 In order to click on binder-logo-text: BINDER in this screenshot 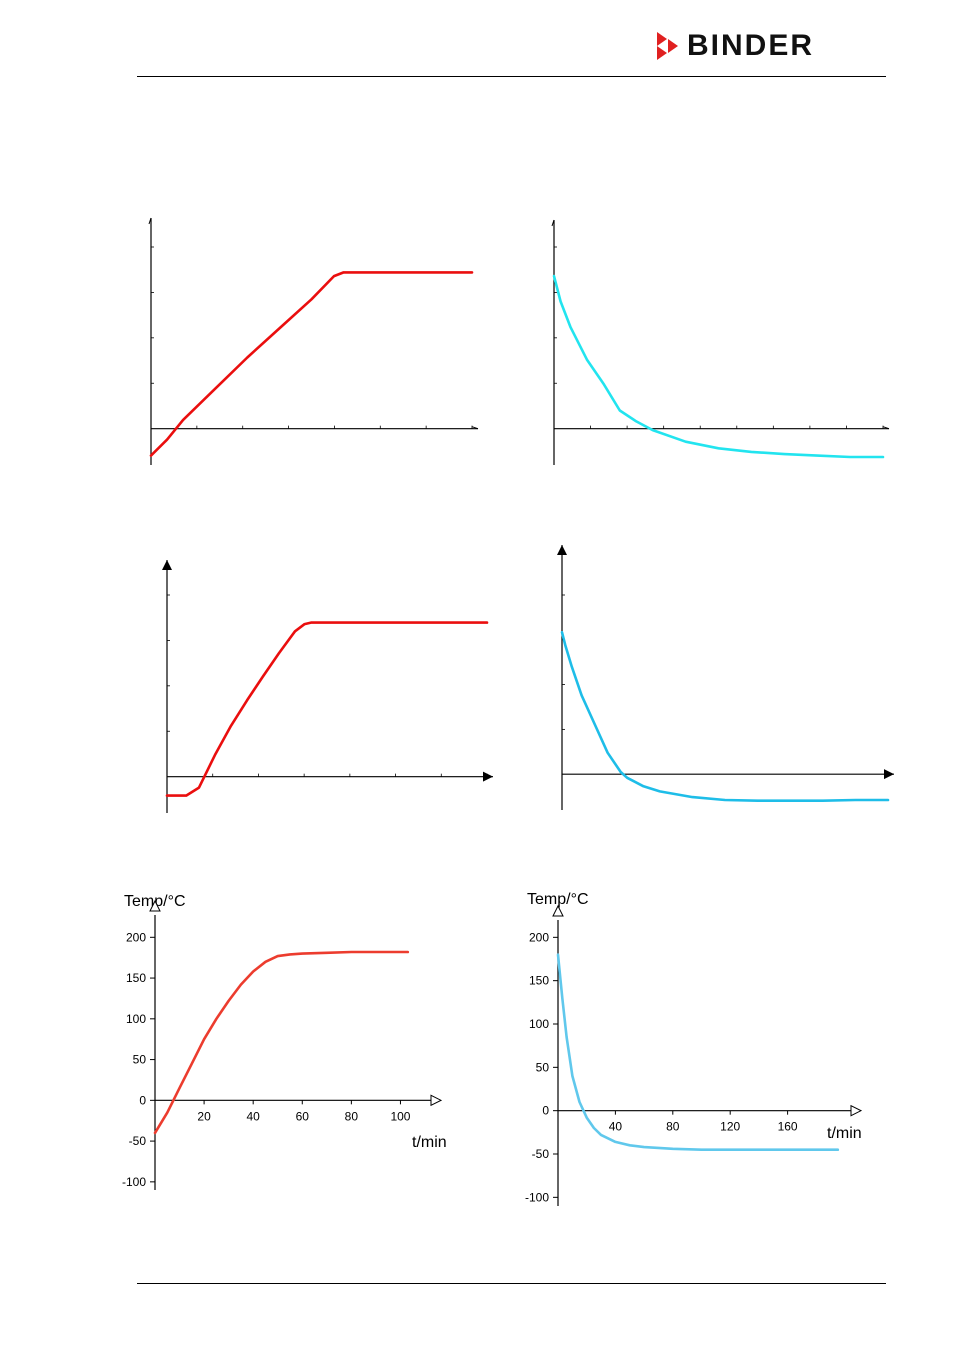, I will do `click(751, 45)`.